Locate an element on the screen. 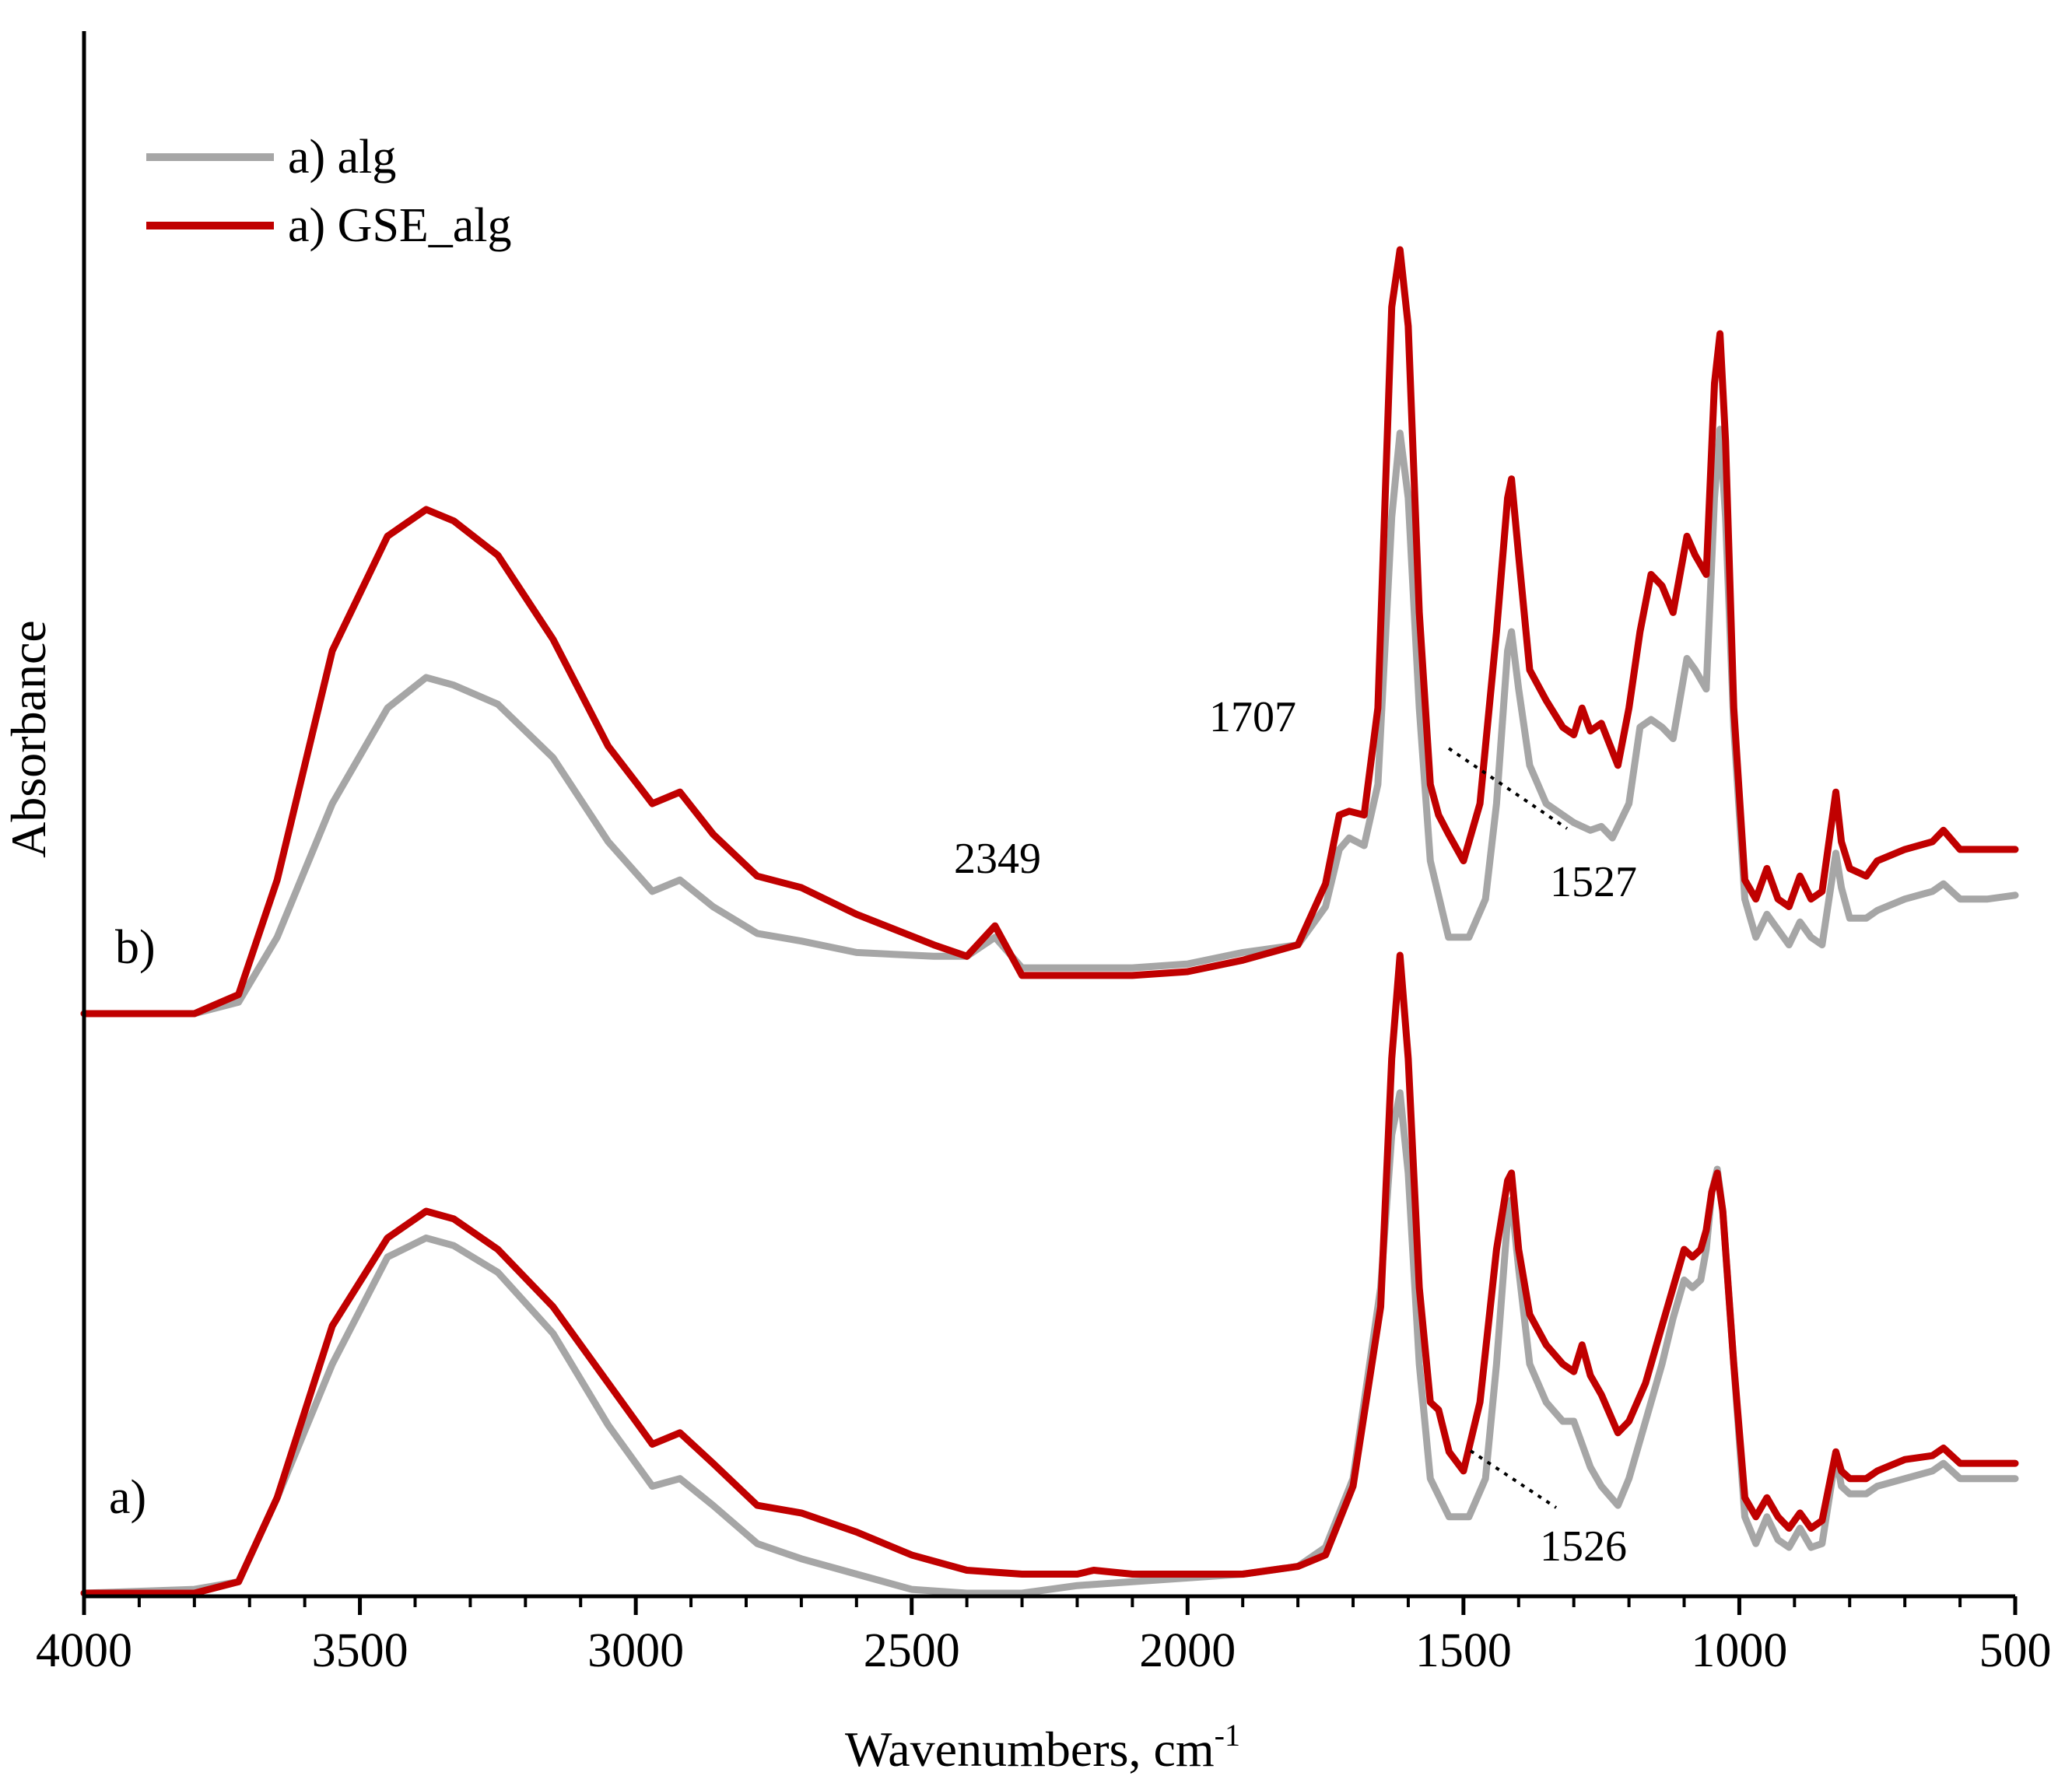 This screenshot has height=1776, width=2072. legend: a) alg a) GSE_alg is located at coordinates (329, 191).